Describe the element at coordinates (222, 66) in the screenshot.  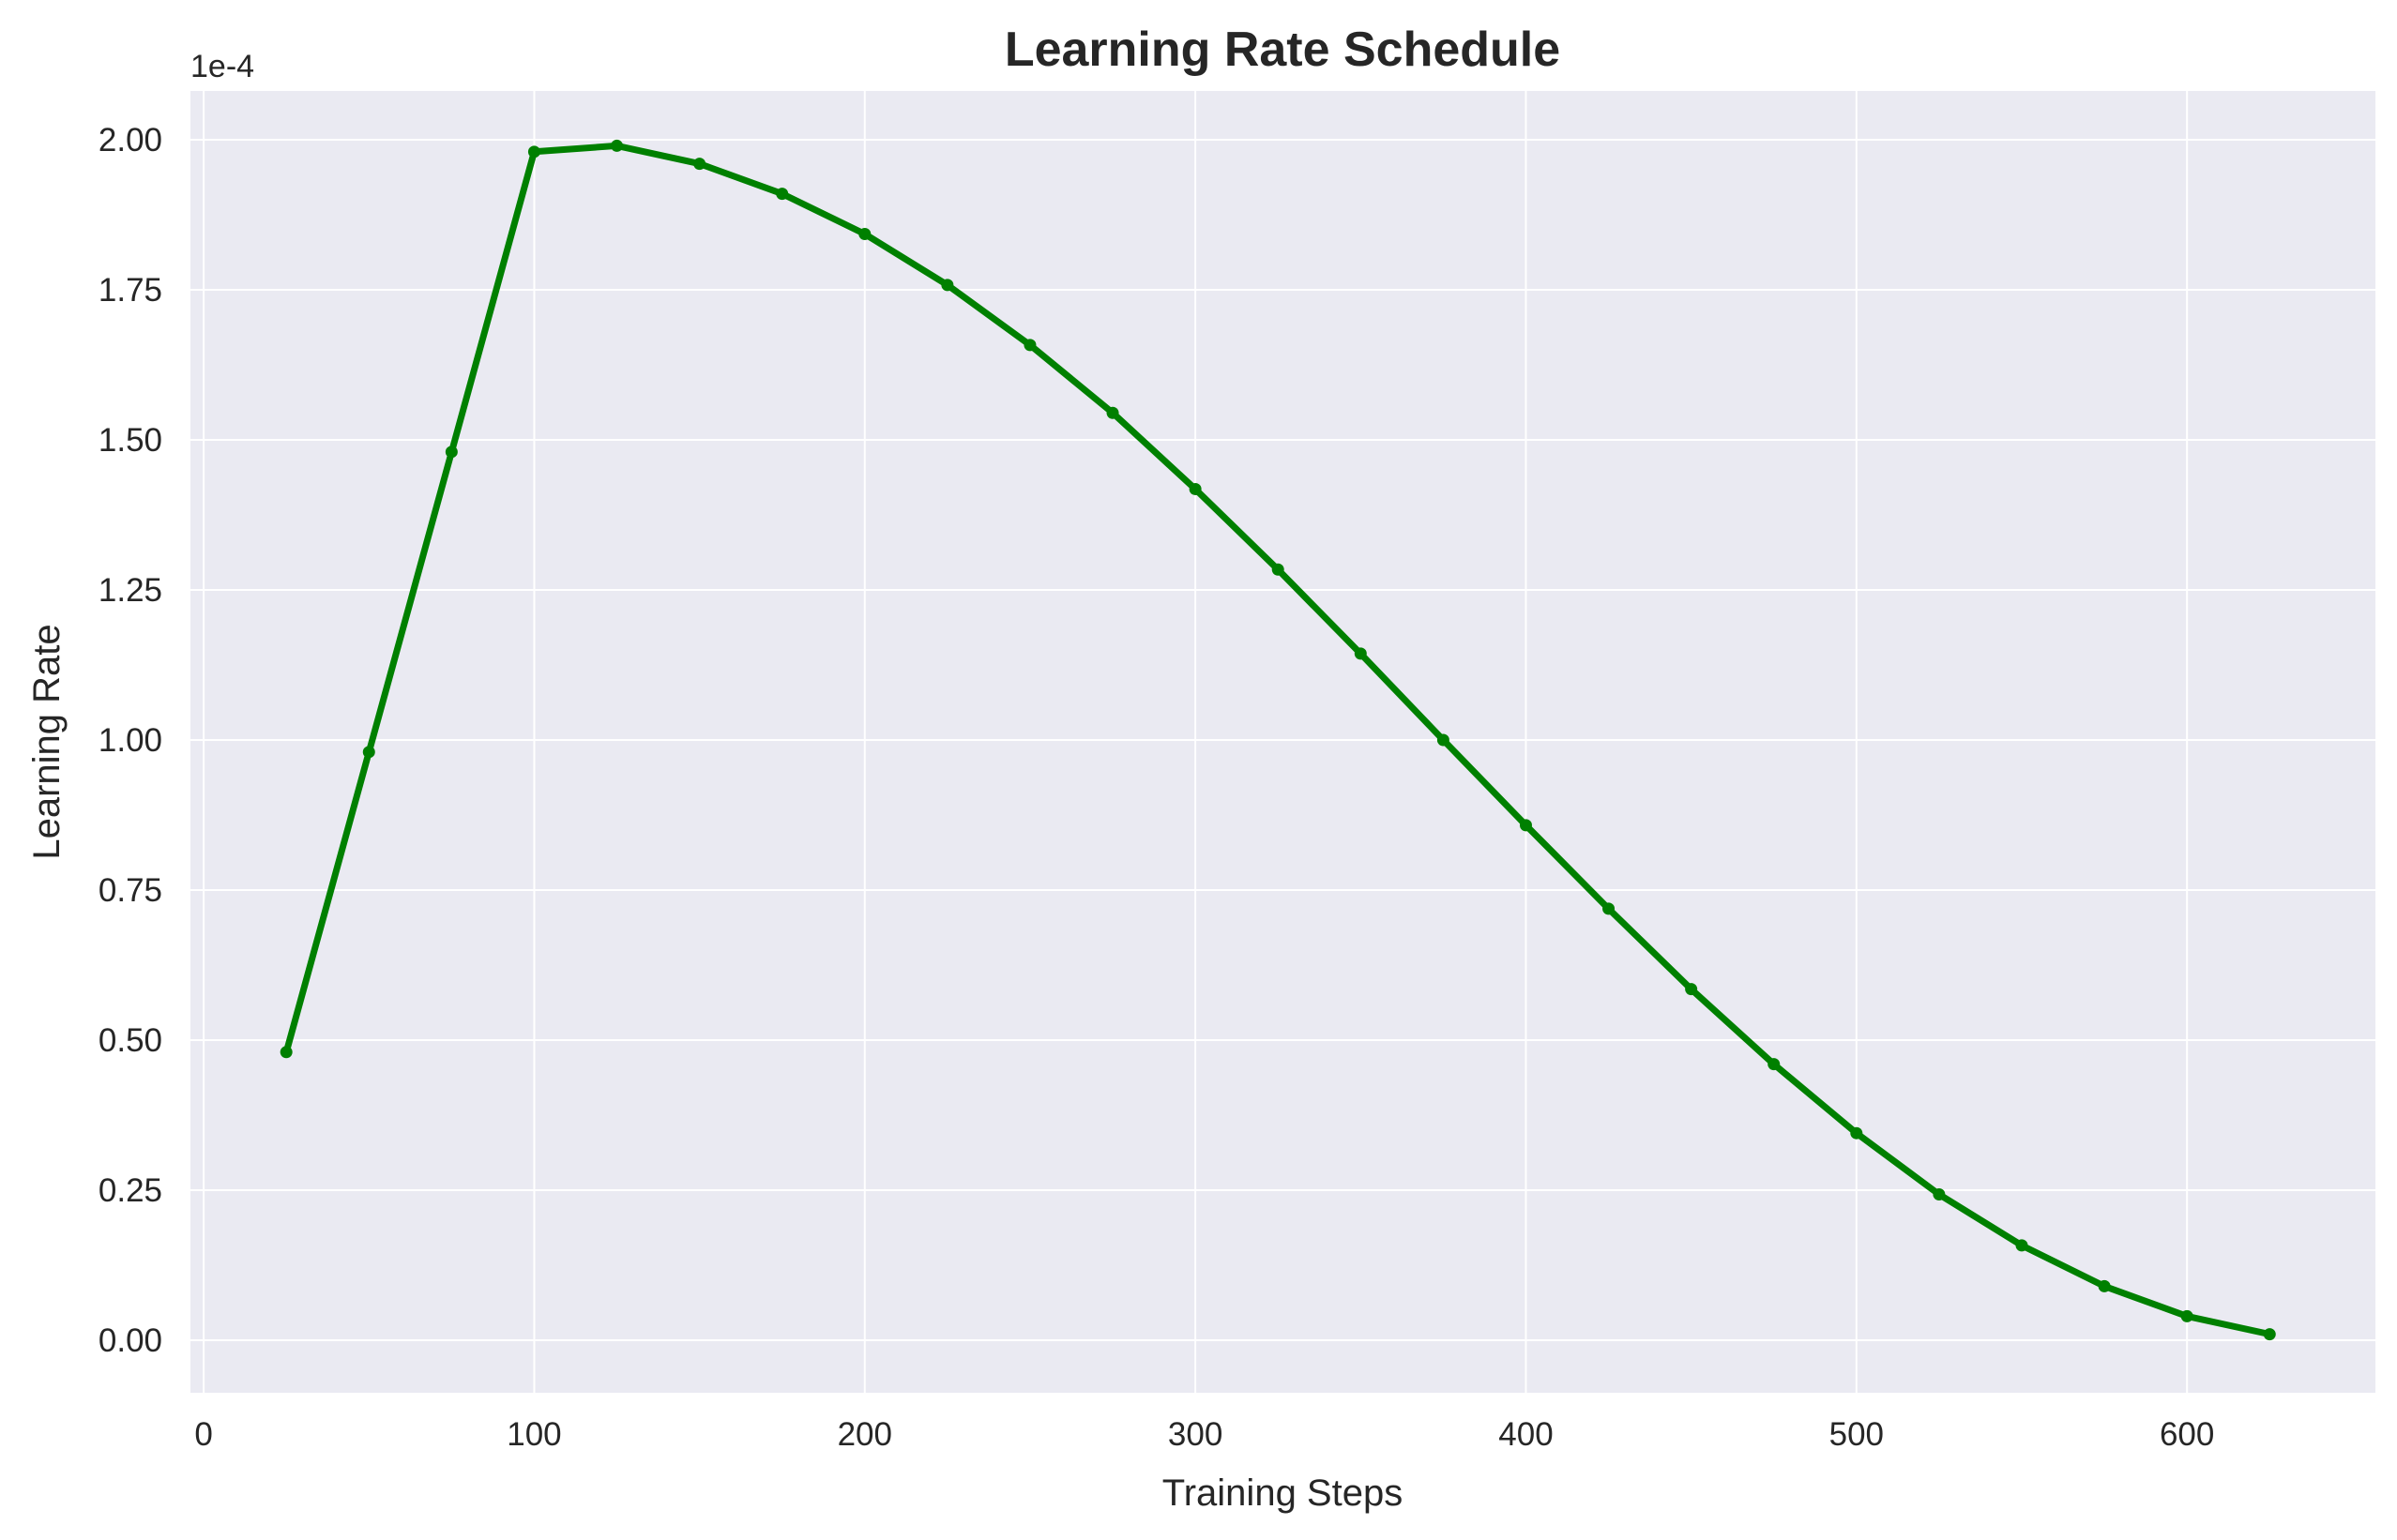
I see `y-offset-label: 1e-4` at that location.